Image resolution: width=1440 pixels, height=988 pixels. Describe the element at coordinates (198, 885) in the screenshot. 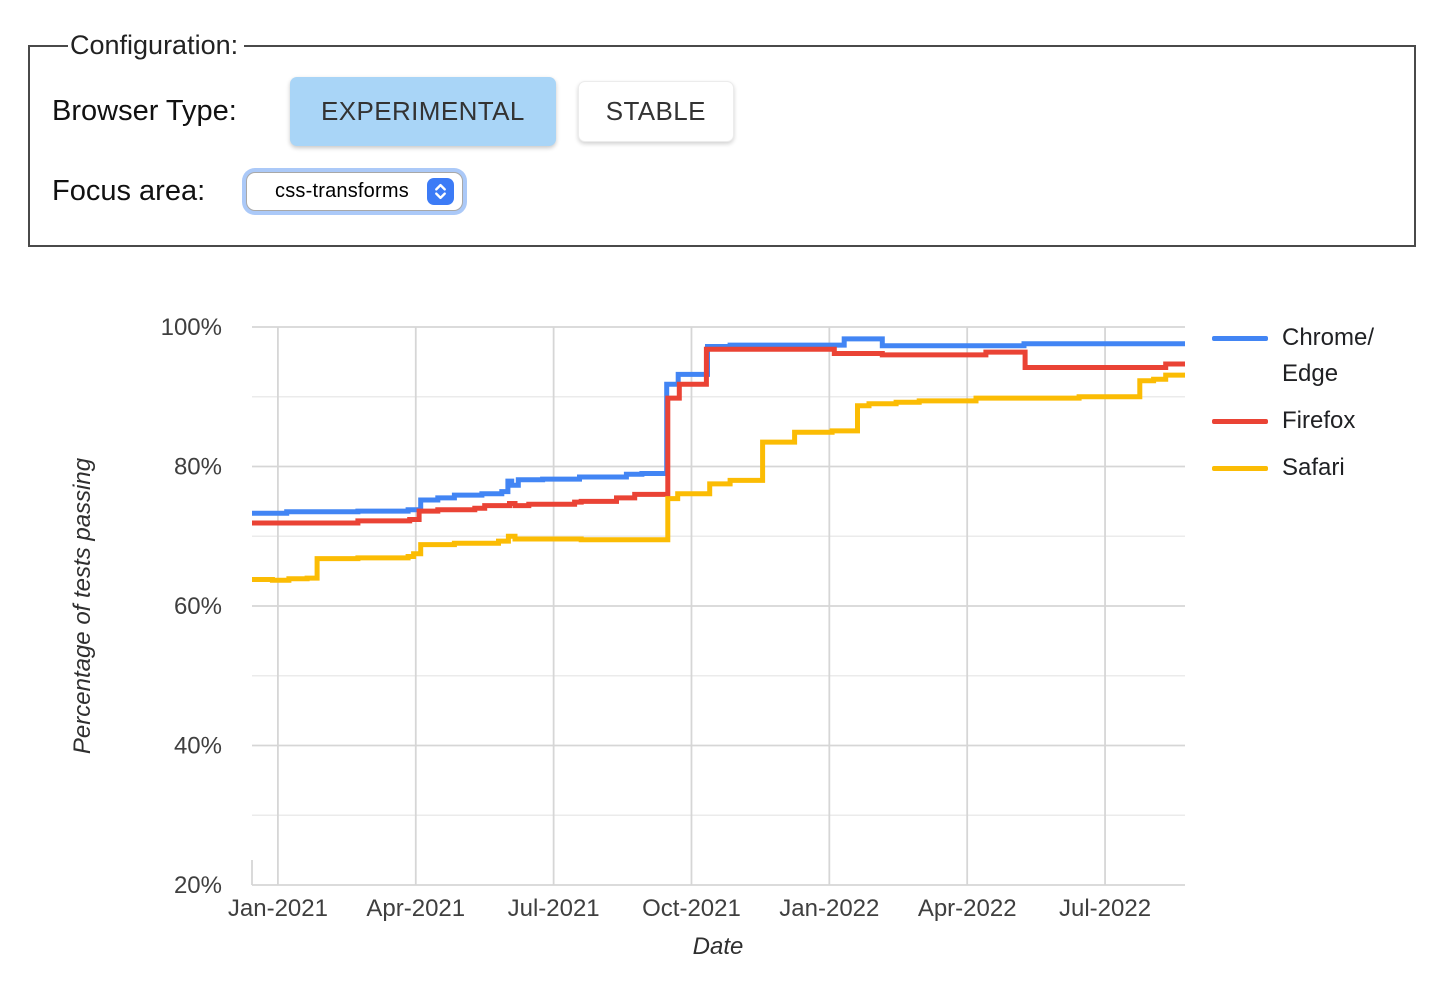

I see `y-tick-label: 20%` at that location.